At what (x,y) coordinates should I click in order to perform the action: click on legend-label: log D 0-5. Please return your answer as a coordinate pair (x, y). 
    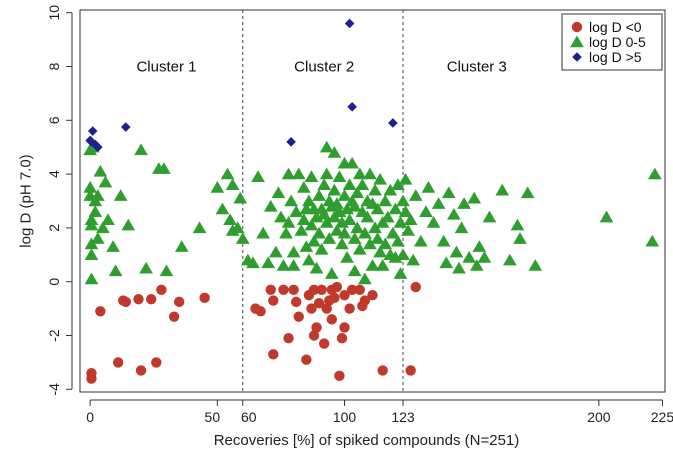
    Looking at the image, I should click on (617, 42).